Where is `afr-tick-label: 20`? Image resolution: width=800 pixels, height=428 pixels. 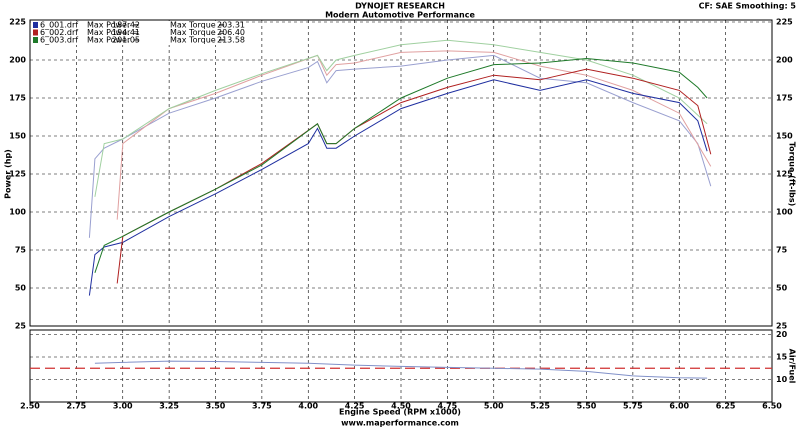
afr-tick-label: 20 is located at coordinates (782, 334).